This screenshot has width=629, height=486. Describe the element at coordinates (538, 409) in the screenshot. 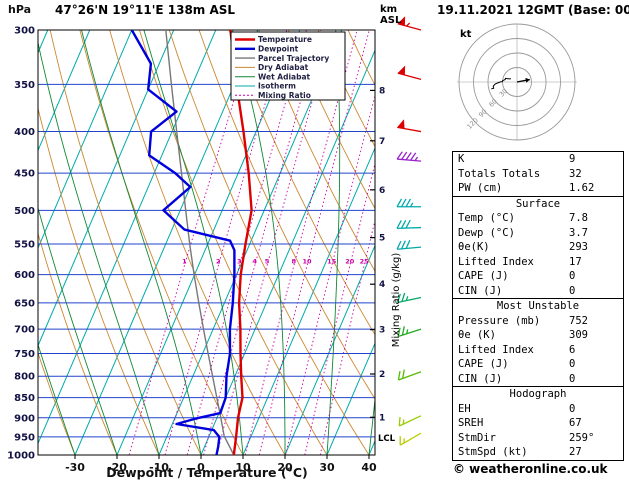

I see `table-row: EH 0` at that location.